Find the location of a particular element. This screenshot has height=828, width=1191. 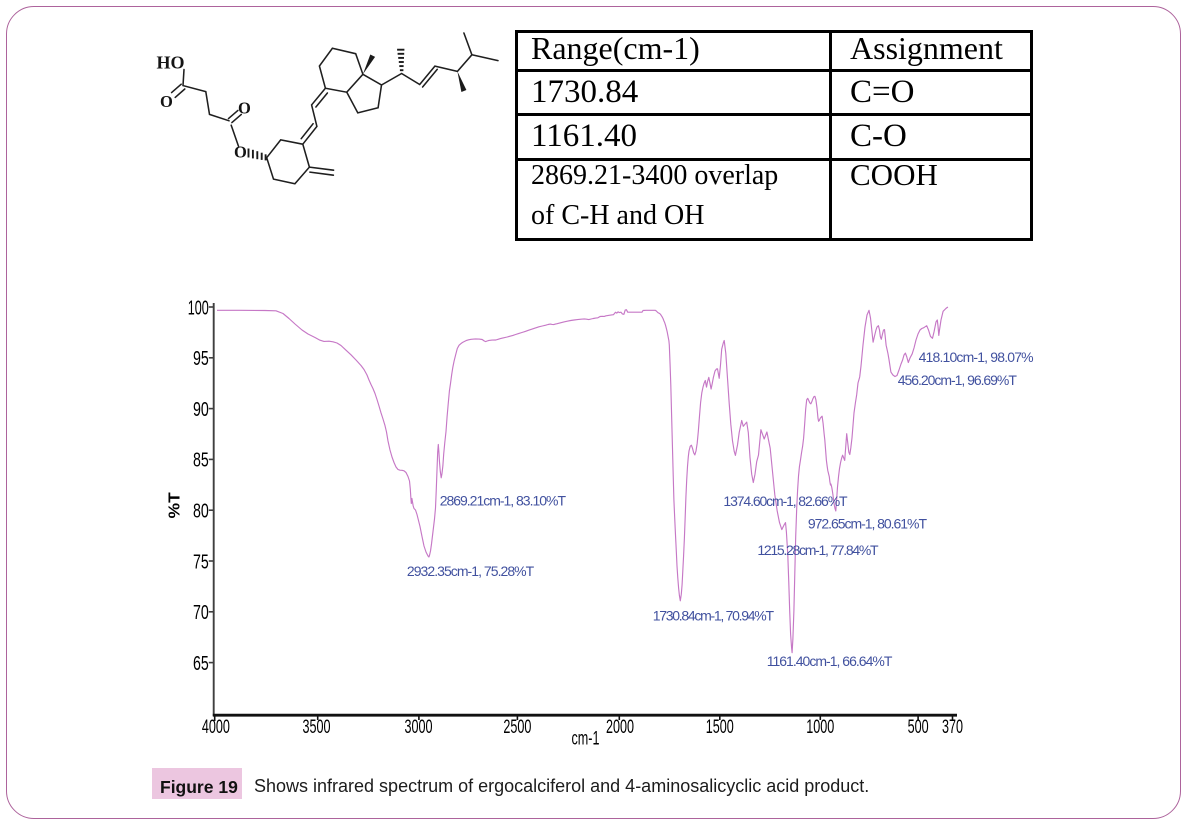

svg-text: 85 is located at coordinates (201, 461).